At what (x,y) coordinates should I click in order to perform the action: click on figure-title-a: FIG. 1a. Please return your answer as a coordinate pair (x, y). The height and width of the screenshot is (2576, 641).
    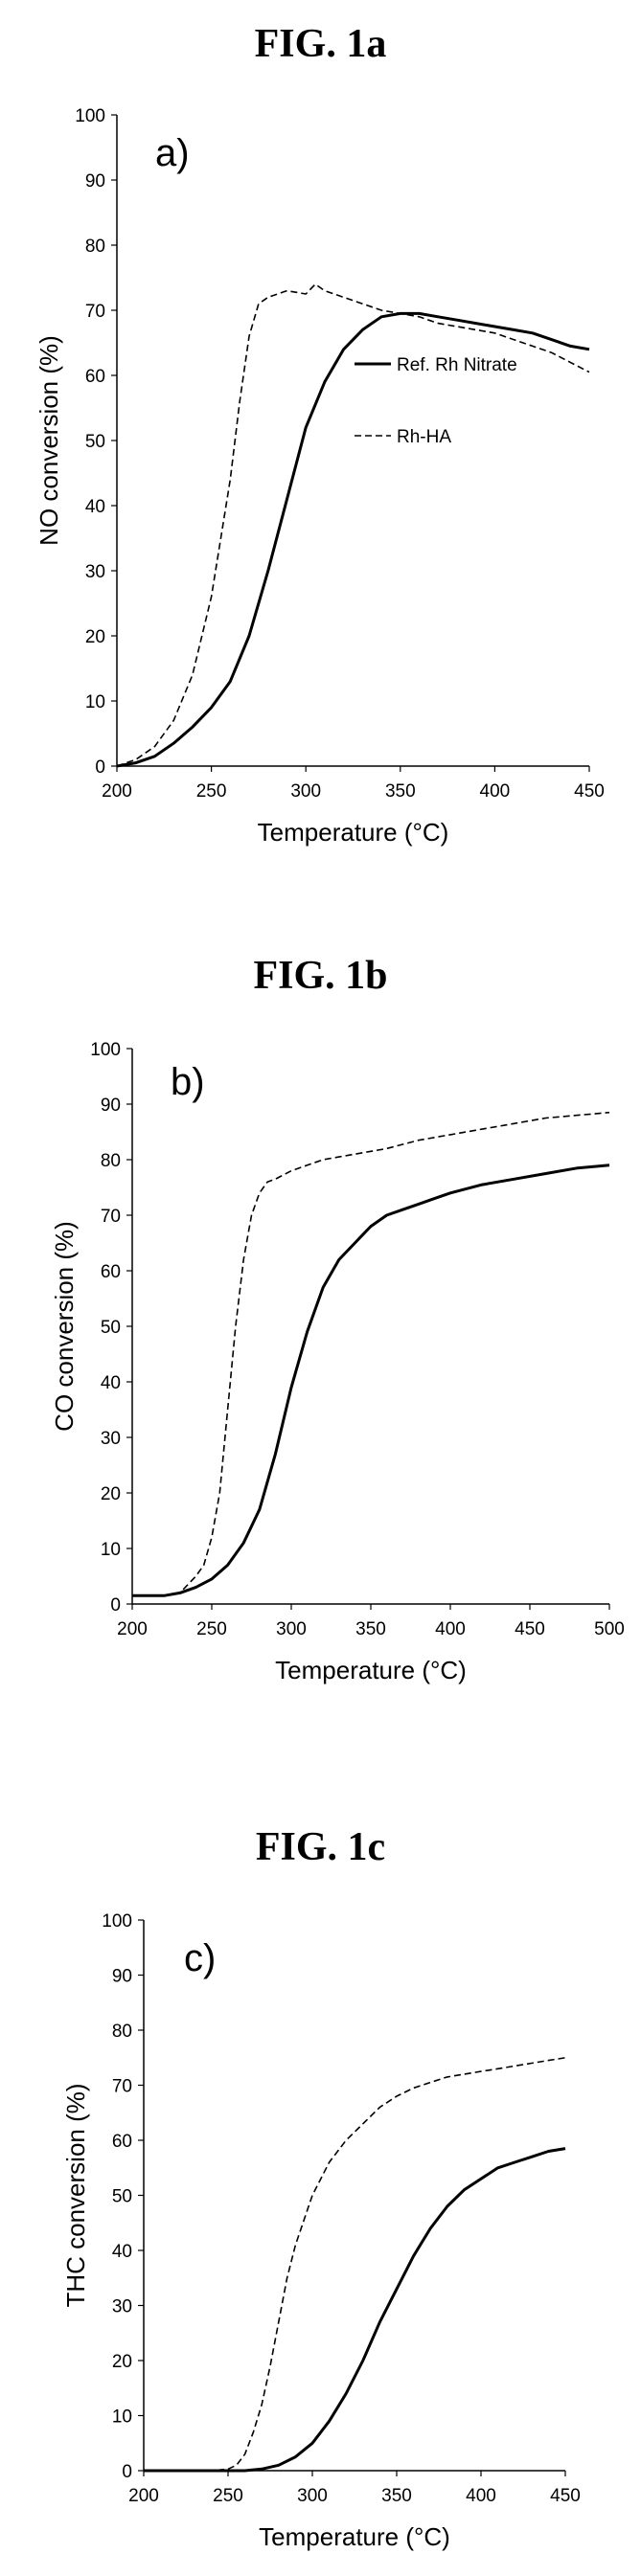
    Looking at the image, I should click on (320, 44).